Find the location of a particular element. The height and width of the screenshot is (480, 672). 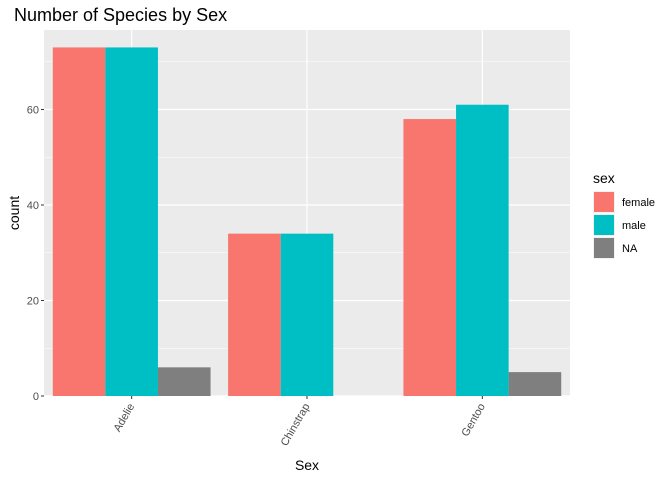

legend-swatch-male is located at coordinates (604, 225).